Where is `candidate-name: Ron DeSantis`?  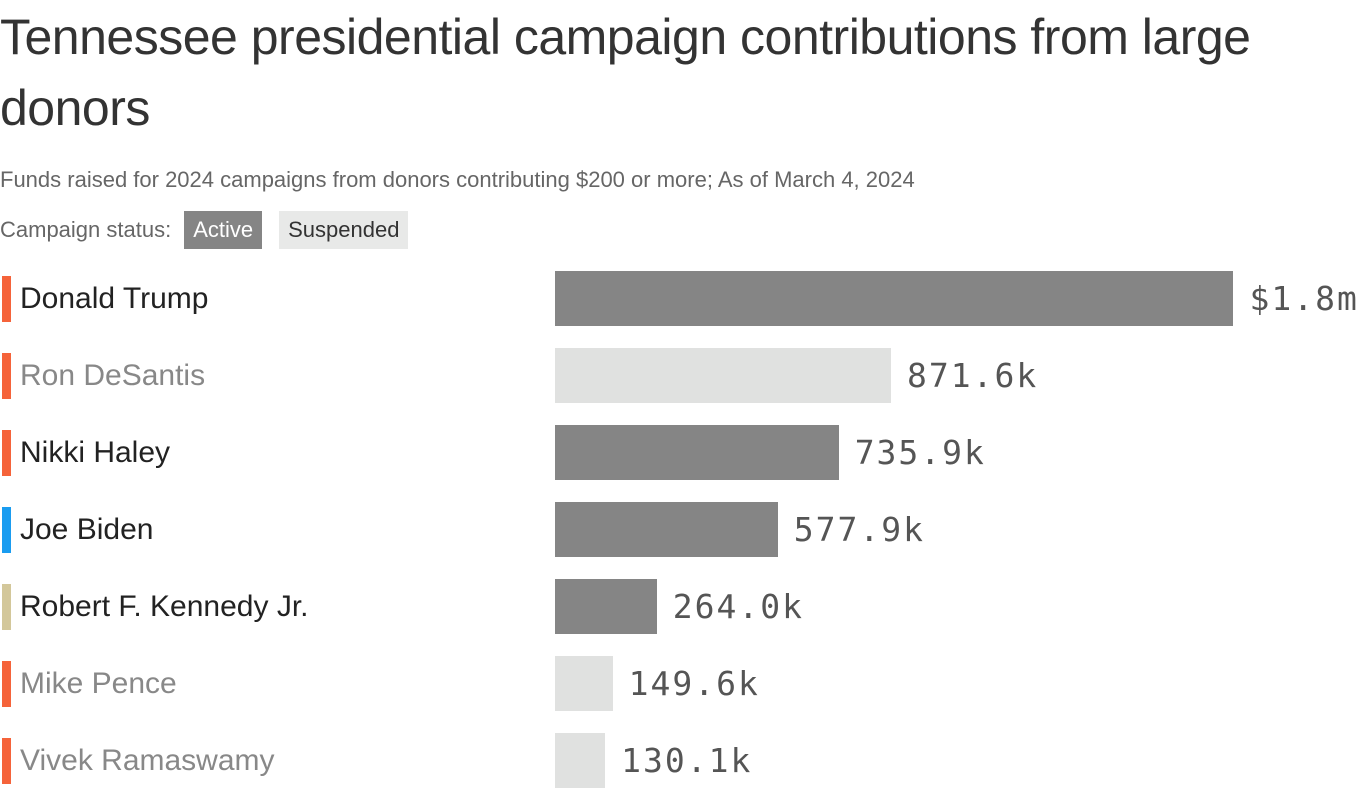
candidate-name: Ron DeSantis is located at coordinates (113, 375).